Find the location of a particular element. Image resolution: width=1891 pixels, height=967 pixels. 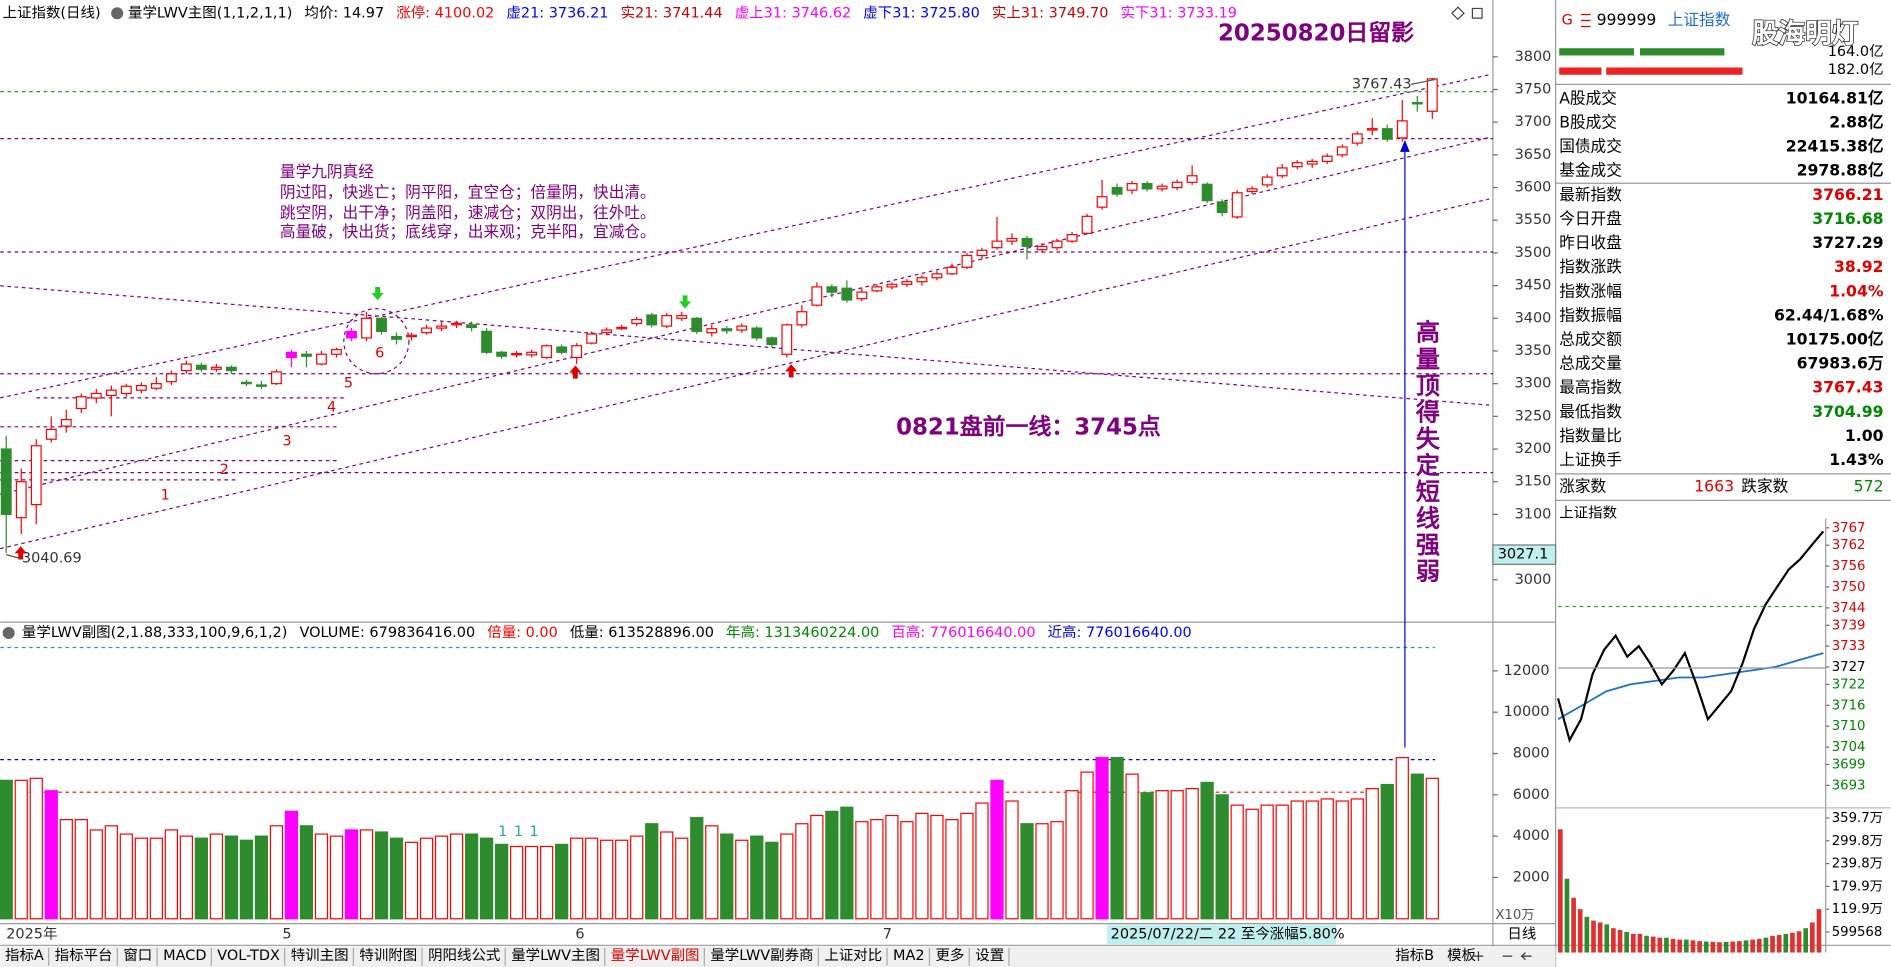

quote-label: A股成交 is located at coordinates (1588, 97).